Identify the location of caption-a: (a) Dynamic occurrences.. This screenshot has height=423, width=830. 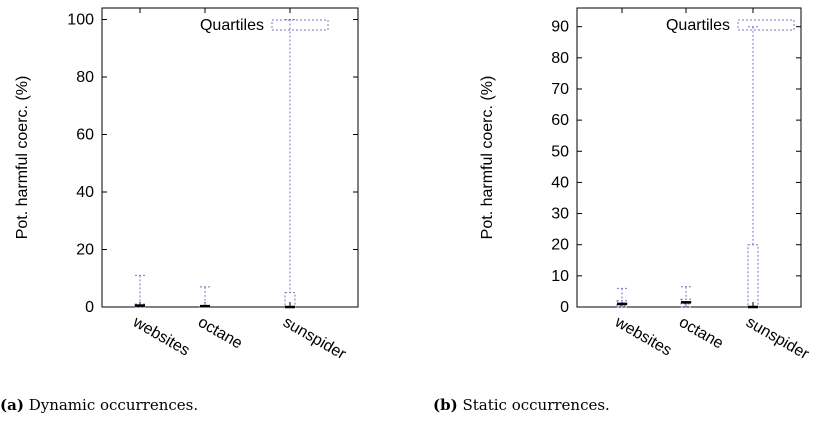
(99, 405).